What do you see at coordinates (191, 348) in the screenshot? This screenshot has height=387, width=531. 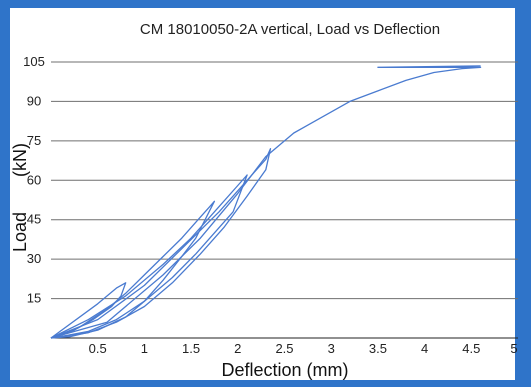 I see `x-tick-label-1.5: 1.5` at bounding box center [191, 348].